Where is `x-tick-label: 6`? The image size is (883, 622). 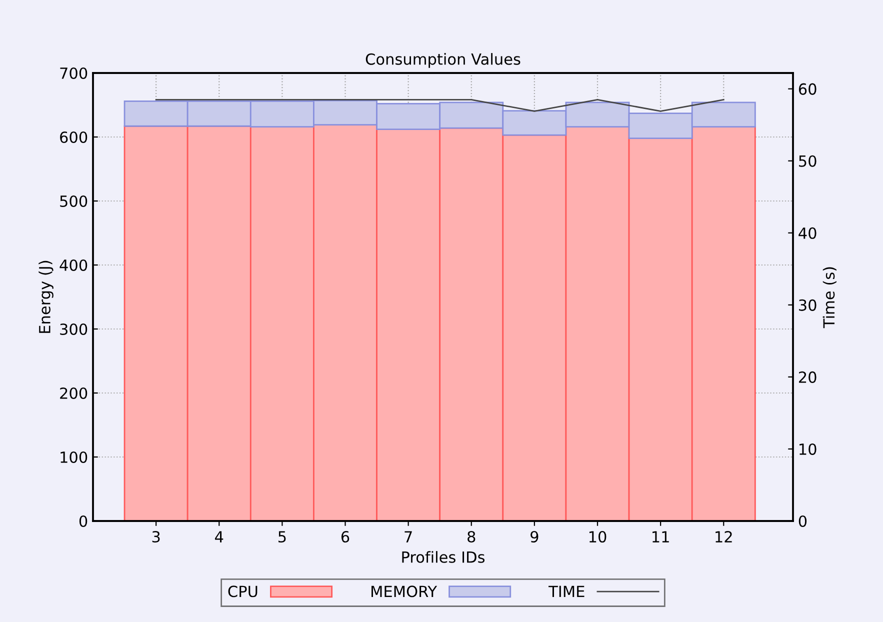 x-tick-label: 6 is located at coordinates (345, 536).